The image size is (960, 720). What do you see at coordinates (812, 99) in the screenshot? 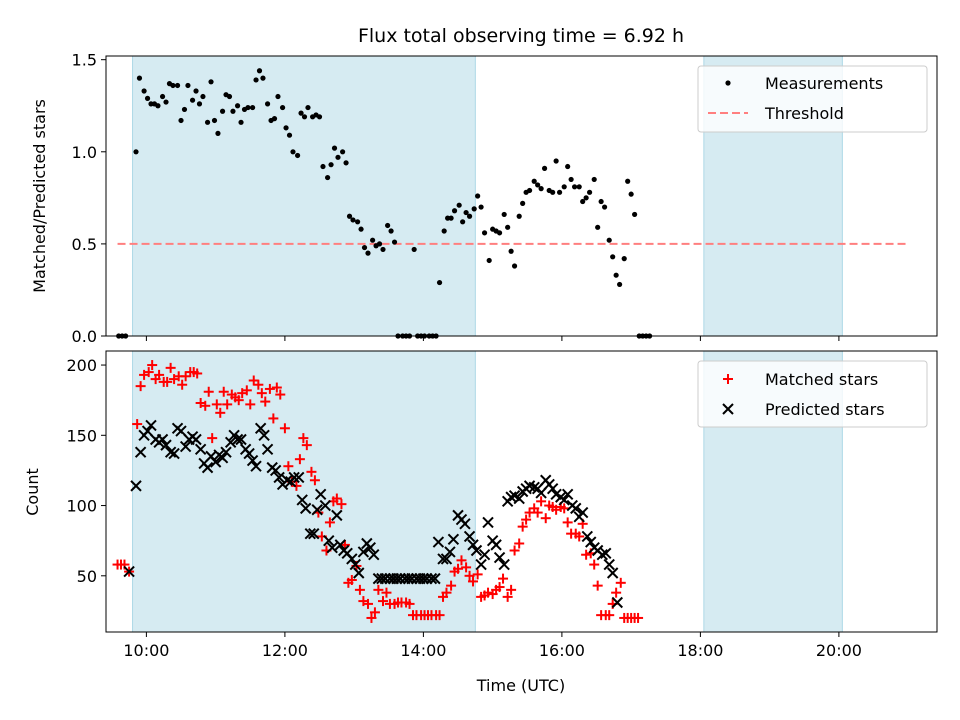
I see `top-legend: Measurements Threshold` at bounding box center [812, 99].